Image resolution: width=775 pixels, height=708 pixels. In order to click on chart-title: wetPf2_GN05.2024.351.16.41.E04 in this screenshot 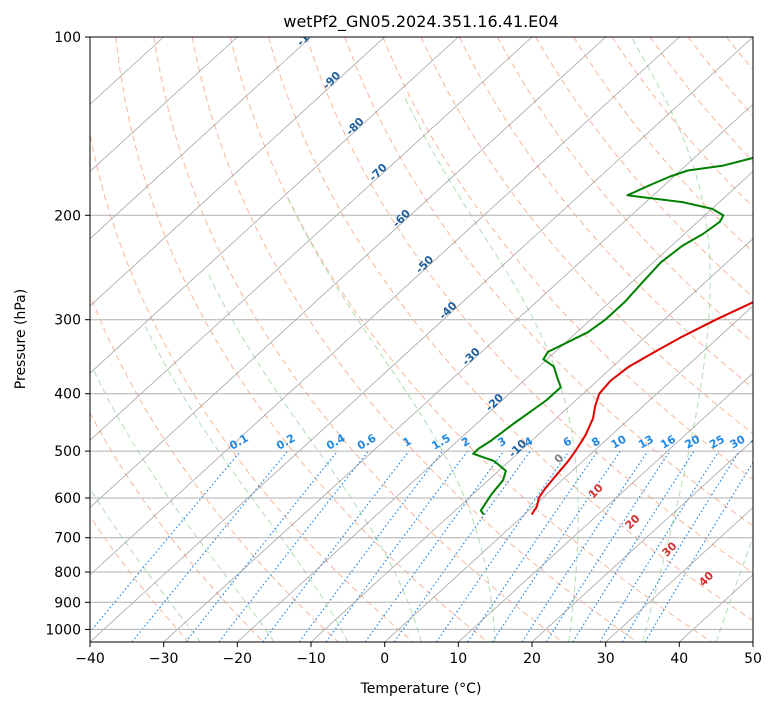, I will do `click(420, 22)`.